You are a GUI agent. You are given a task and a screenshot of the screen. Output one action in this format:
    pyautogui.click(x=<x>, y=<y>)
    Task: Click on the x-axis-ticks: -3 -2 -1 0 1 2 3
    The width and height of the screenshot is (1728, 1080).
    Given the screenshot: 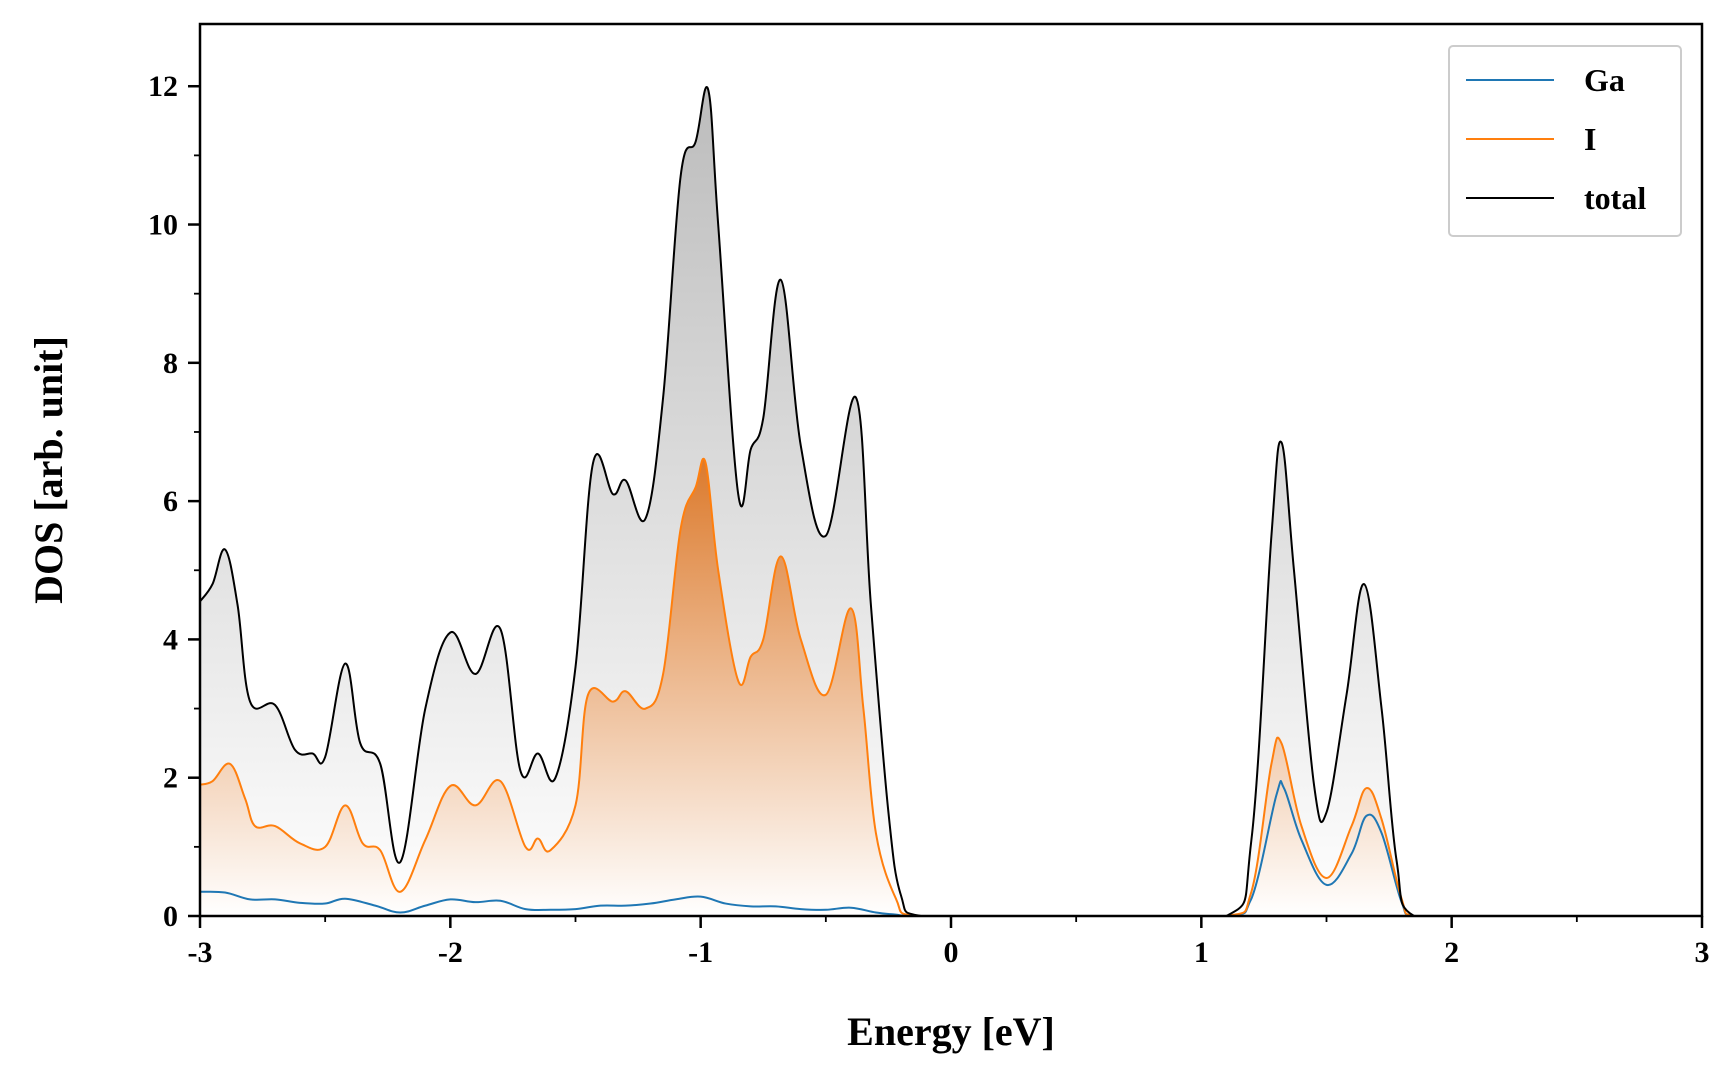 What is the action you would take?
    pyautogui.click(x=949, y=942)
    